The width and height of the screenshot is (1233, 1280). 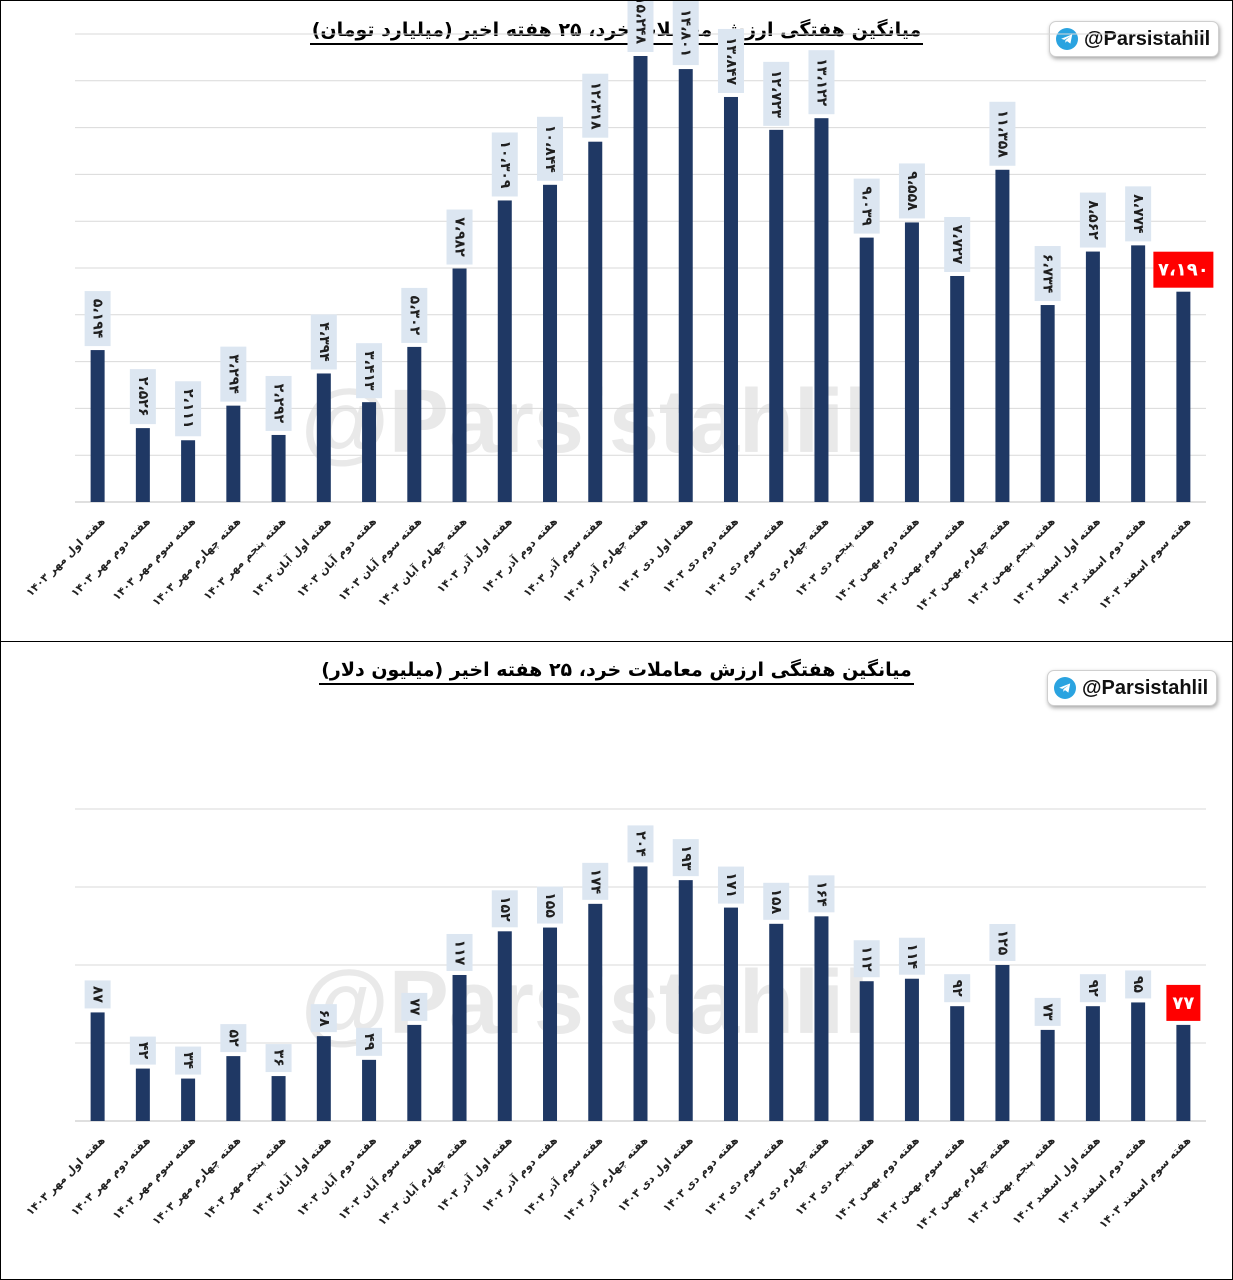 I want to click on data-label: ۵۲, so click(x=233, y=1038).